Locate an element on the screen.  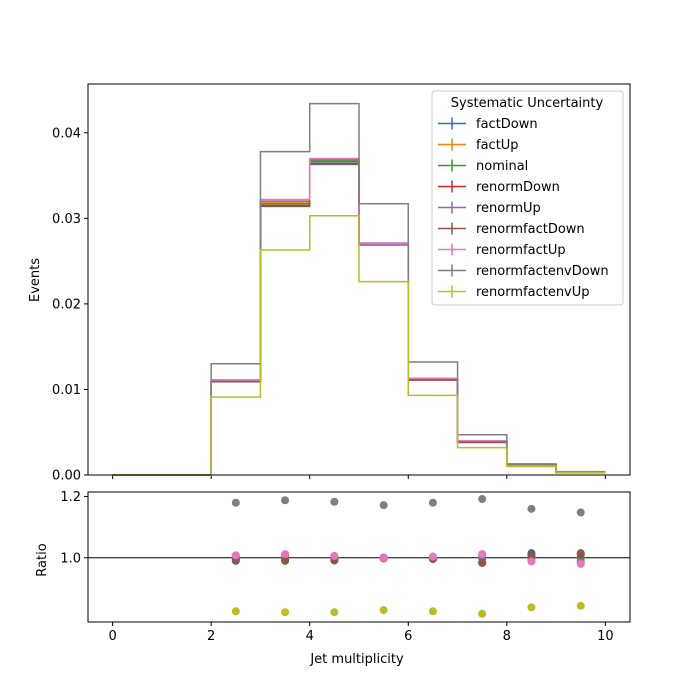
legend-item-factUp: factUp is located at coordinates (478, 145).